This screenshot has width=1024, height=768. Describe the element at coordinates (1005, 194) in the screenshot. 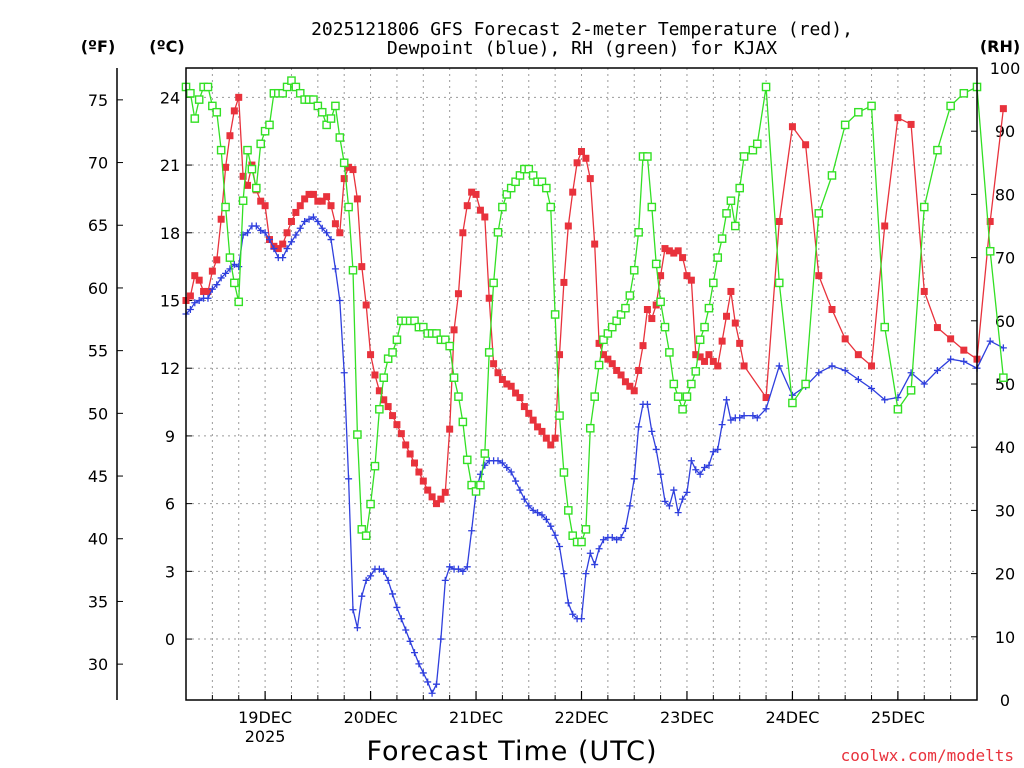

I see `rh-tick-label: 80` at that location.